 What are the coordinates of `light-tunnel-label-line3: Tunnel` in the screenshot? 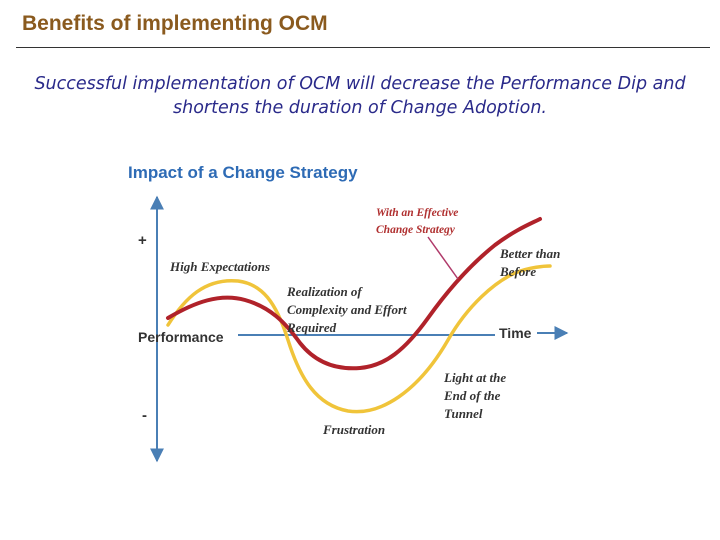 It's located at (463, 413).